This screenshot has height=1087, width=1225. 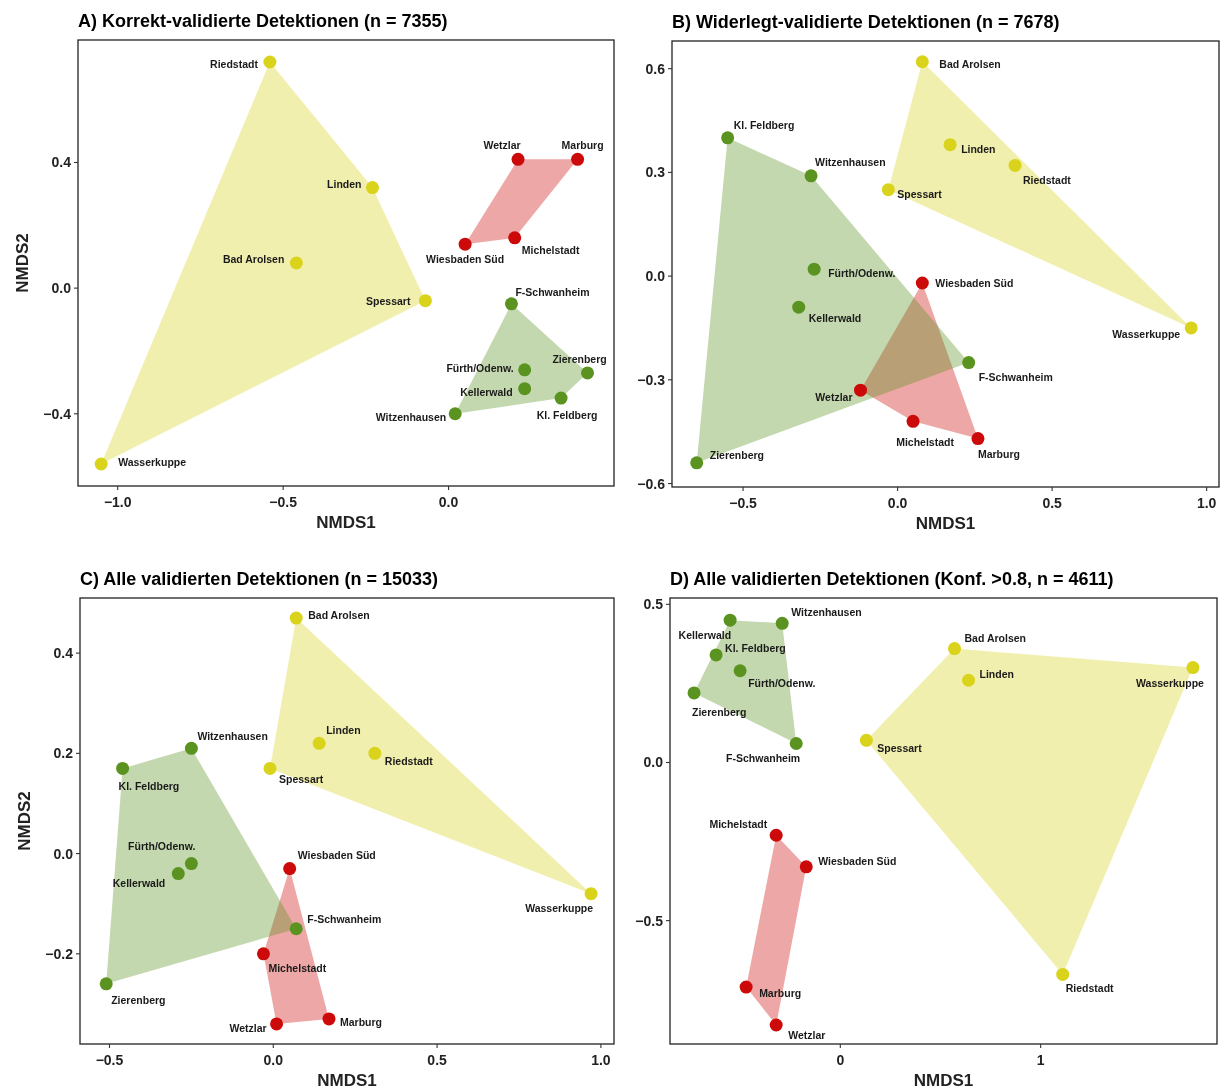 What do you see at coordinates (655, 172) in the screenshot?
I see `y-tick-label: 0.3` at bounding box center [655, 172].